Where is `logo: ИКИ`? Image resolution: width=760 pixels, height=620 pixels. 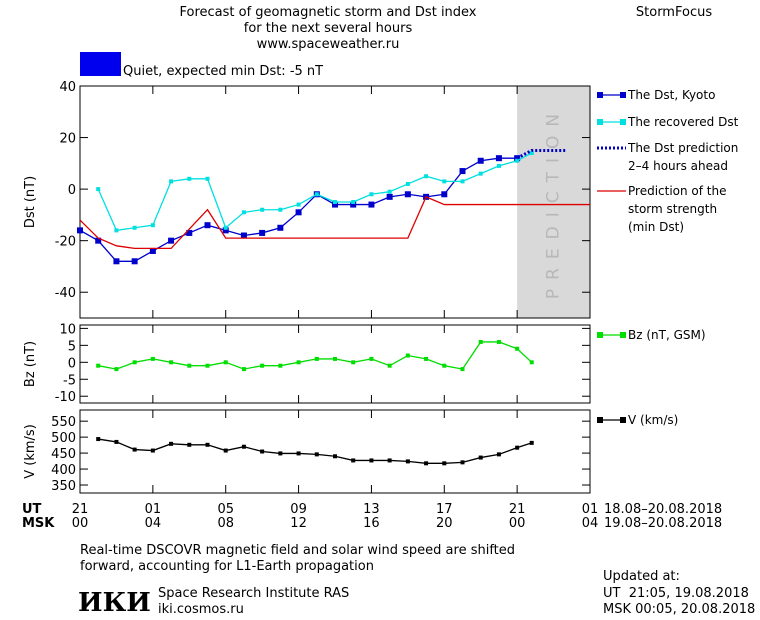 logo: ИКИ is located at coordinates (114, 603).